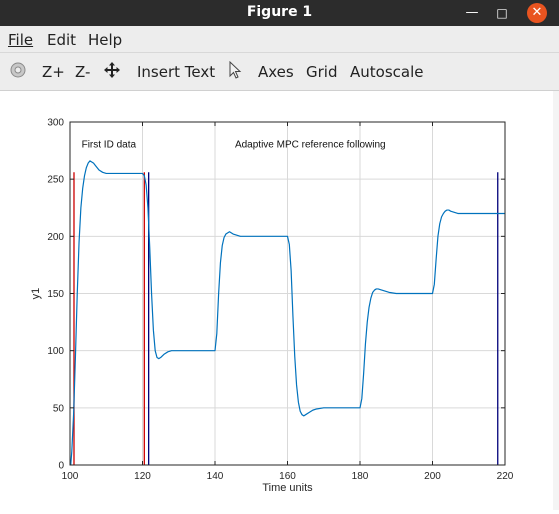 The image size is (559, 514). I want to click on y-tick-label: 250, so click(55, 180).